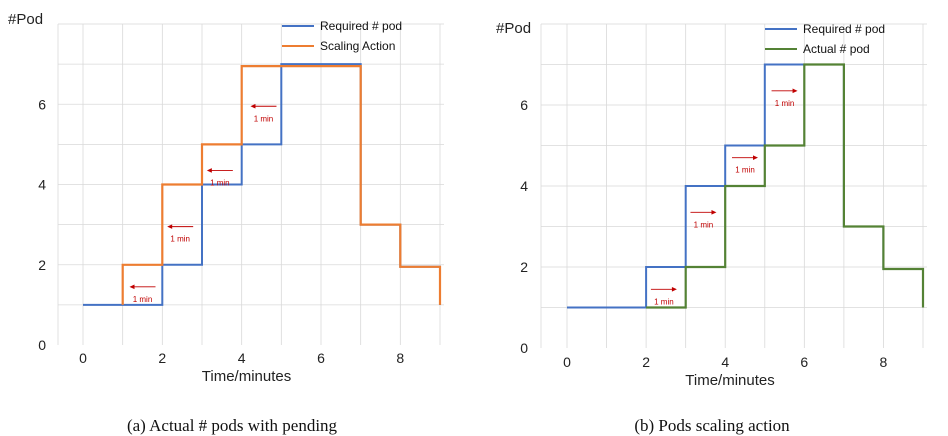 Image resolution: width=948 pixels, height=436 pixels. Describe the element at coordinates (836, 49) in the screenshot. I see `legend-label: Actual # pod` at that location.